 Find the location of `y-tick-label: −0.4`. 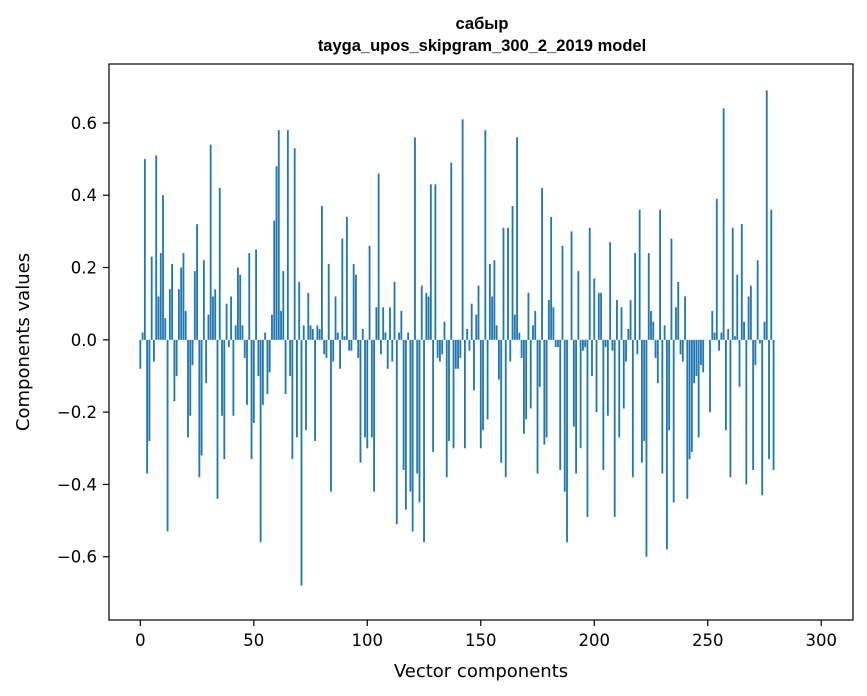

y-tick-label: −0.4 is located at coordinates (77, 484).